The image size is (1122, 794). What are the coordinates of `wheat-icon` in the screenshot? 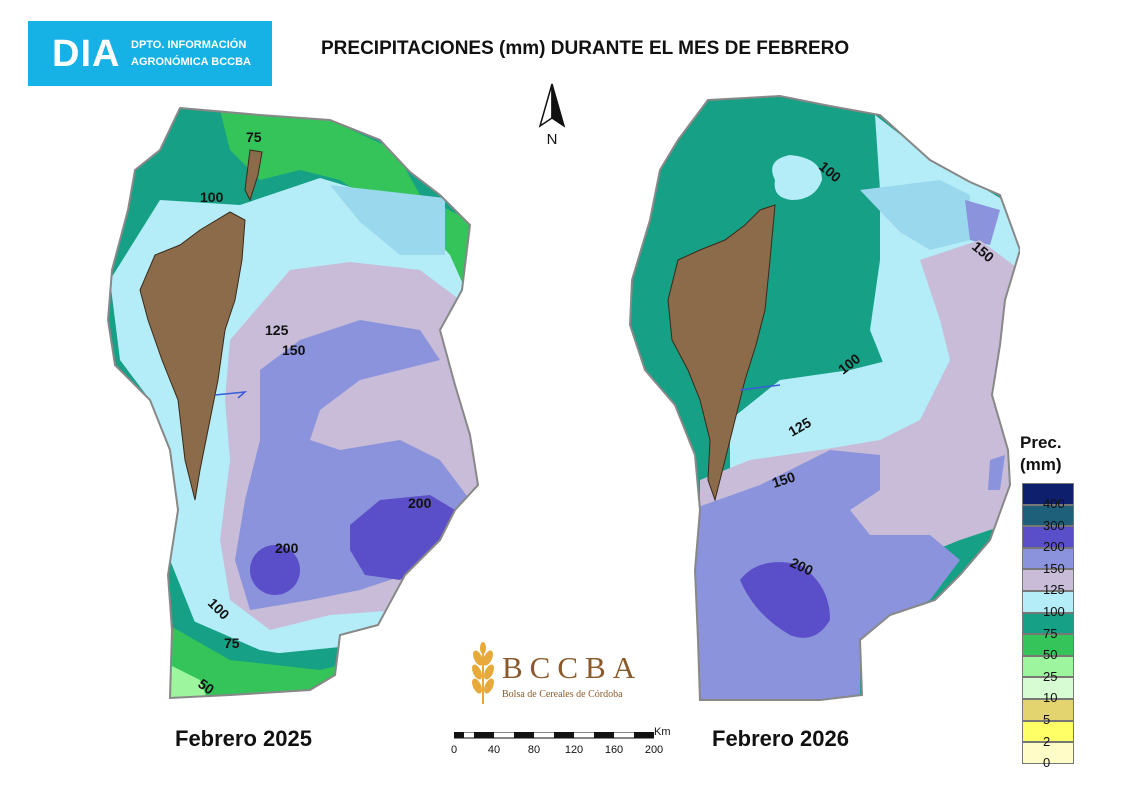 It's located at (483, 673).